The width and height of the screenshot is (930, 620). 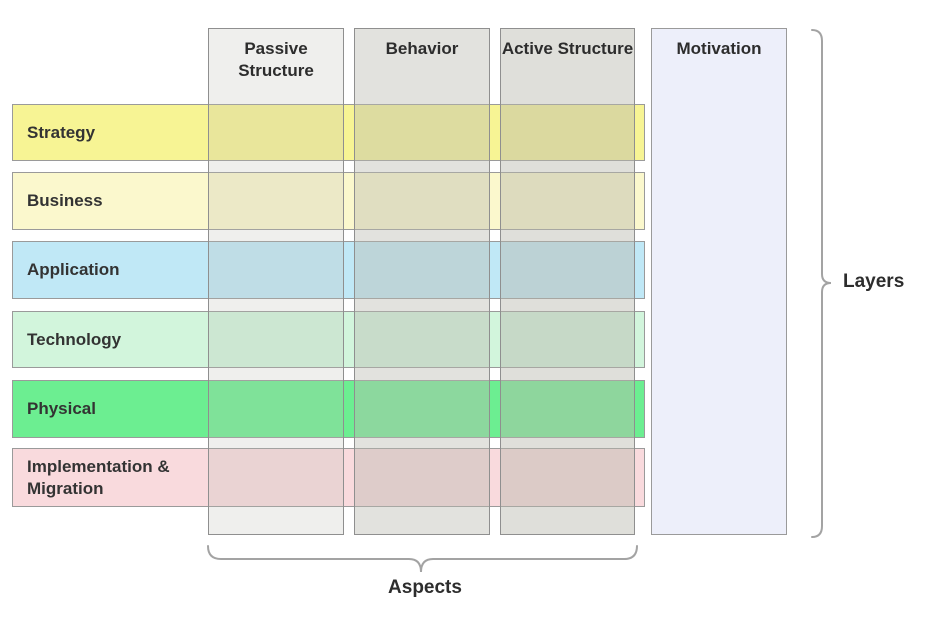 What do you see at coordinates (719, 281) in the screenshot?
I see `column-motivation: Motivation` at bounding box center [719, 281].